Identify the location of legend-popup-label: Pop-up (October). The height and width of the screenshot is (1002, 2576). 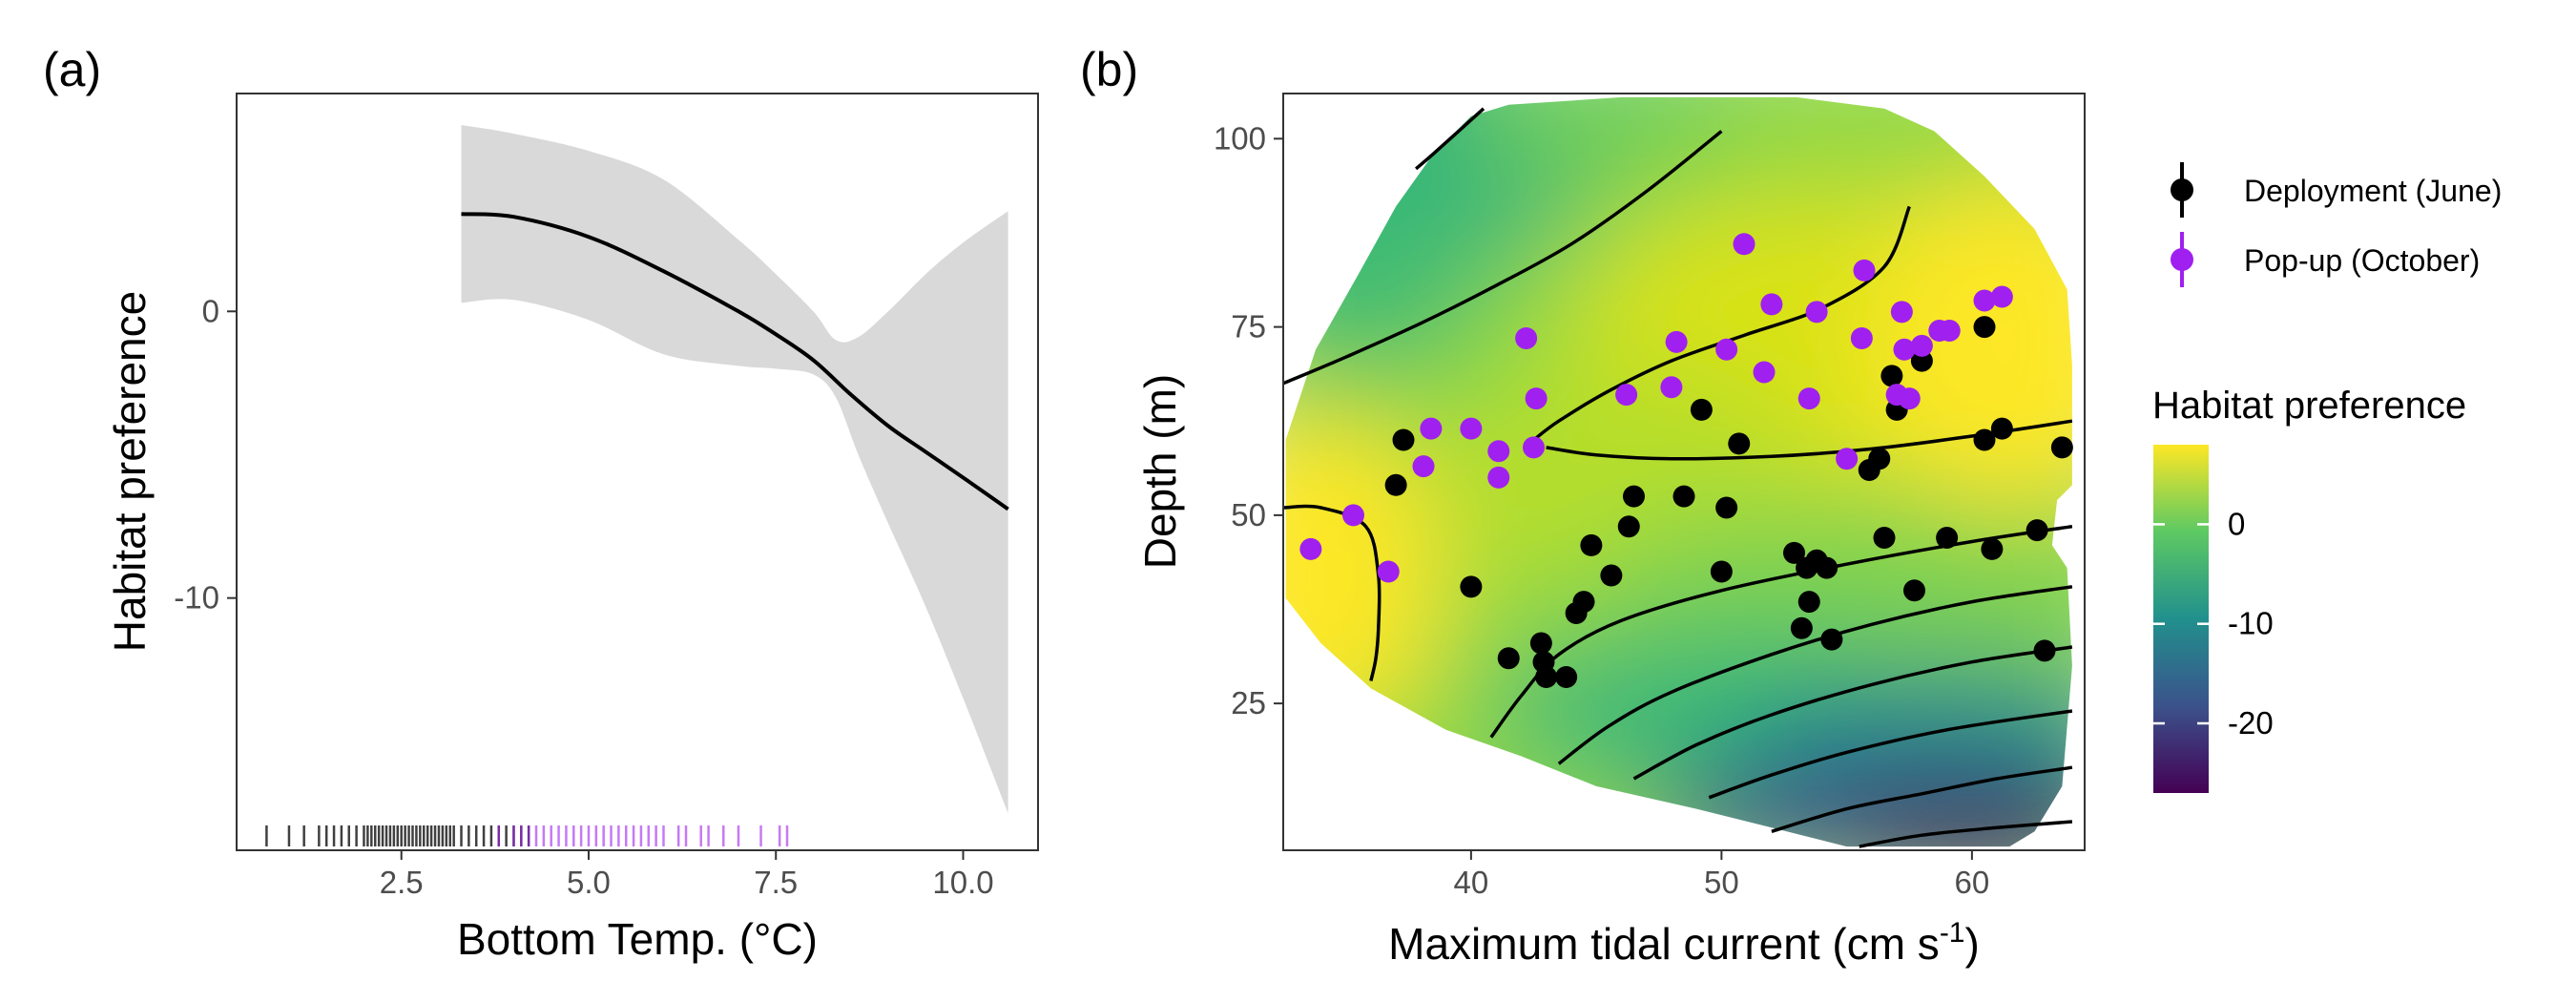
(2362, 260).